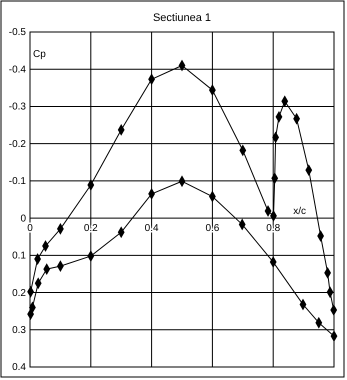 This screenshot has height=380, width=347. What do you see at coordinates (17, 70) in the screenshot?
I see `y-tick-label: -0.4` at bounding box center [17, 70].